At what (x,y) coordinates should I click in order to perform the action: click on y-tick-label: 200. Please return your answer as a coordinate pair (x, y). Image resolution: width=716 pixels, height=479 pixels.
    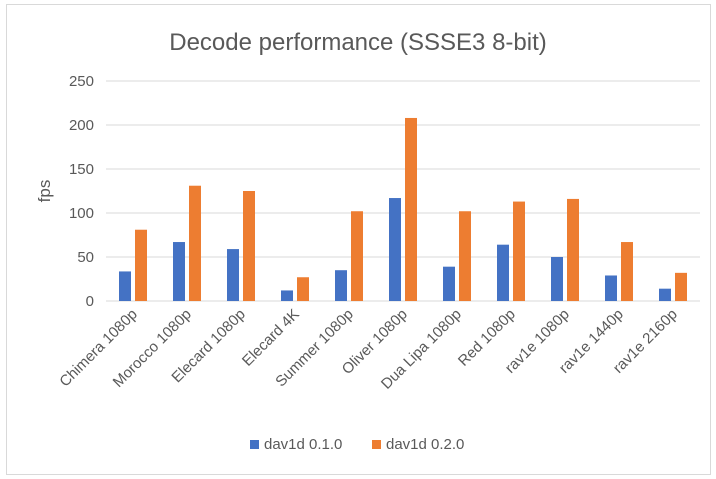
    Looking at the image, I should click on (81, 125).